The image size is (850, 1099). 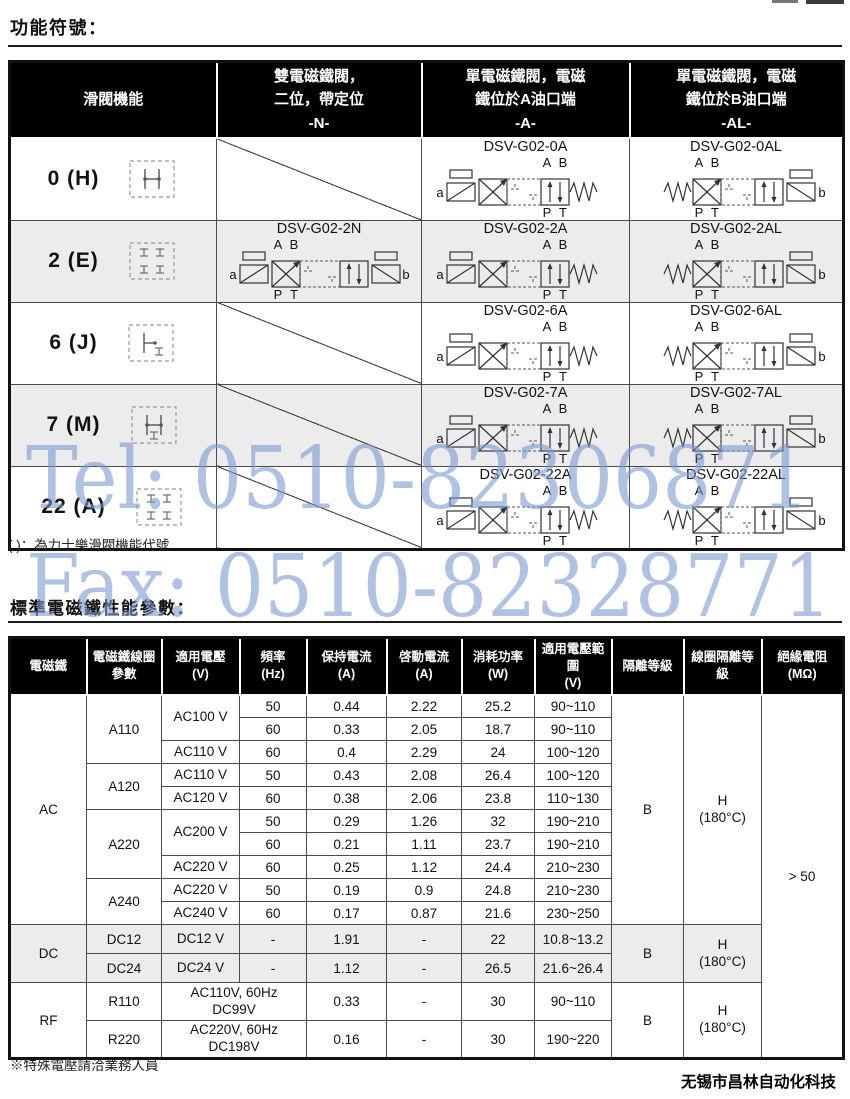 What do you see at coordinates (424, 775) in the screenshot?
I see `inrush-current-cell: 2.08` at bounding box center [424, 775].